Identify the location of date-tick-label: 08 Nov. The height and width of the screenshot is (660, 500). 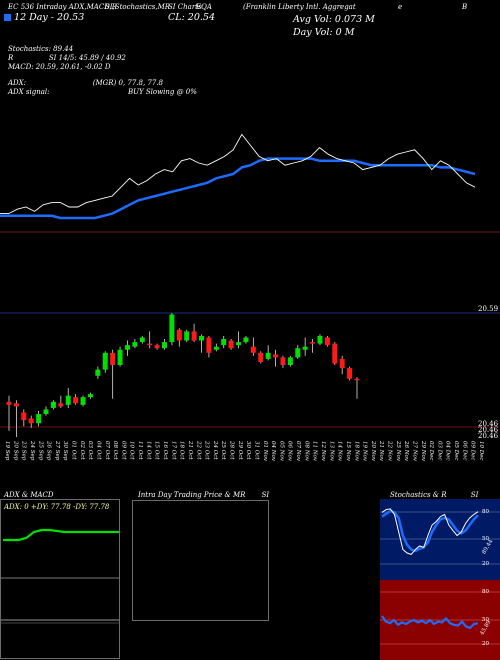
(306, 451).